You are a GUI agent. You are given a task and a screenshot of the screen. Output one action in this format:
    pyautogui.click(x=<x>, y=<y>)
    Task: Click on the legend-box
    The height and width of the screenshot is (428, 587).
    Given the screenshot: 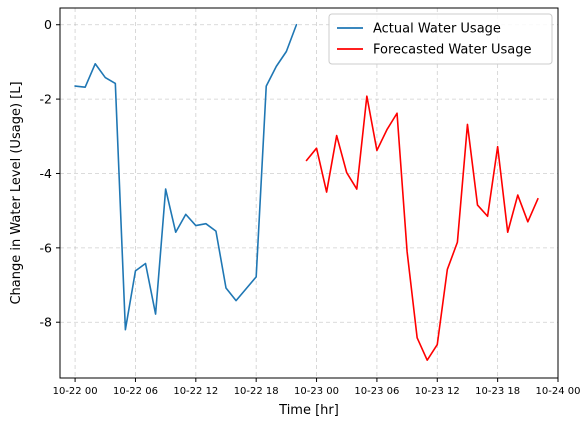 What is the action you would take?
    pyautogui.click(x=440, y=39)
    